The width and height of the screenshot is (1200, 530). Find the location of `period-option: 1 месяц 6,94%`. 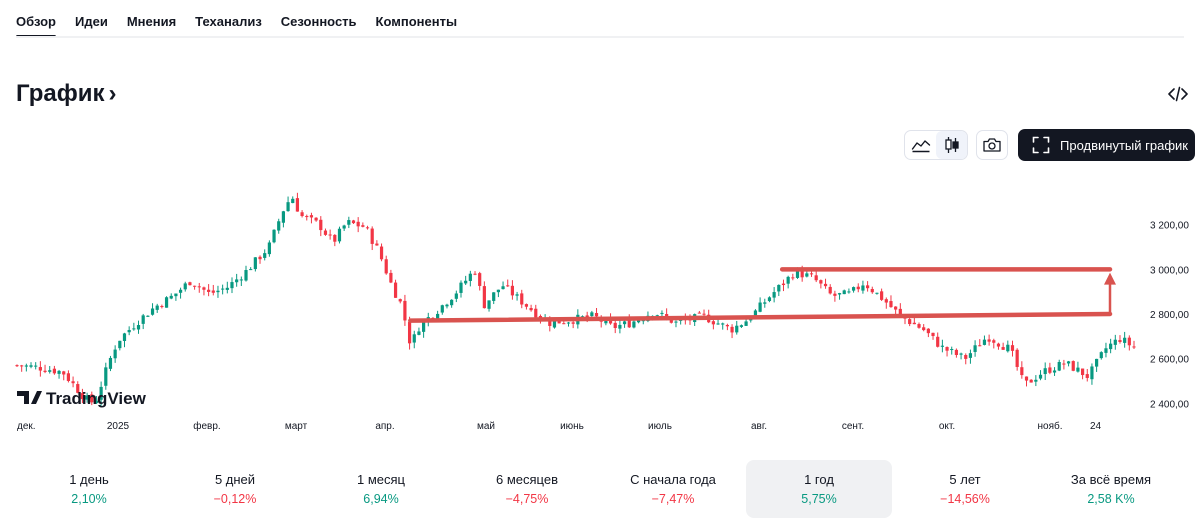

period-option: 1 месяц 6,94% is located at coordinates (381, 489).